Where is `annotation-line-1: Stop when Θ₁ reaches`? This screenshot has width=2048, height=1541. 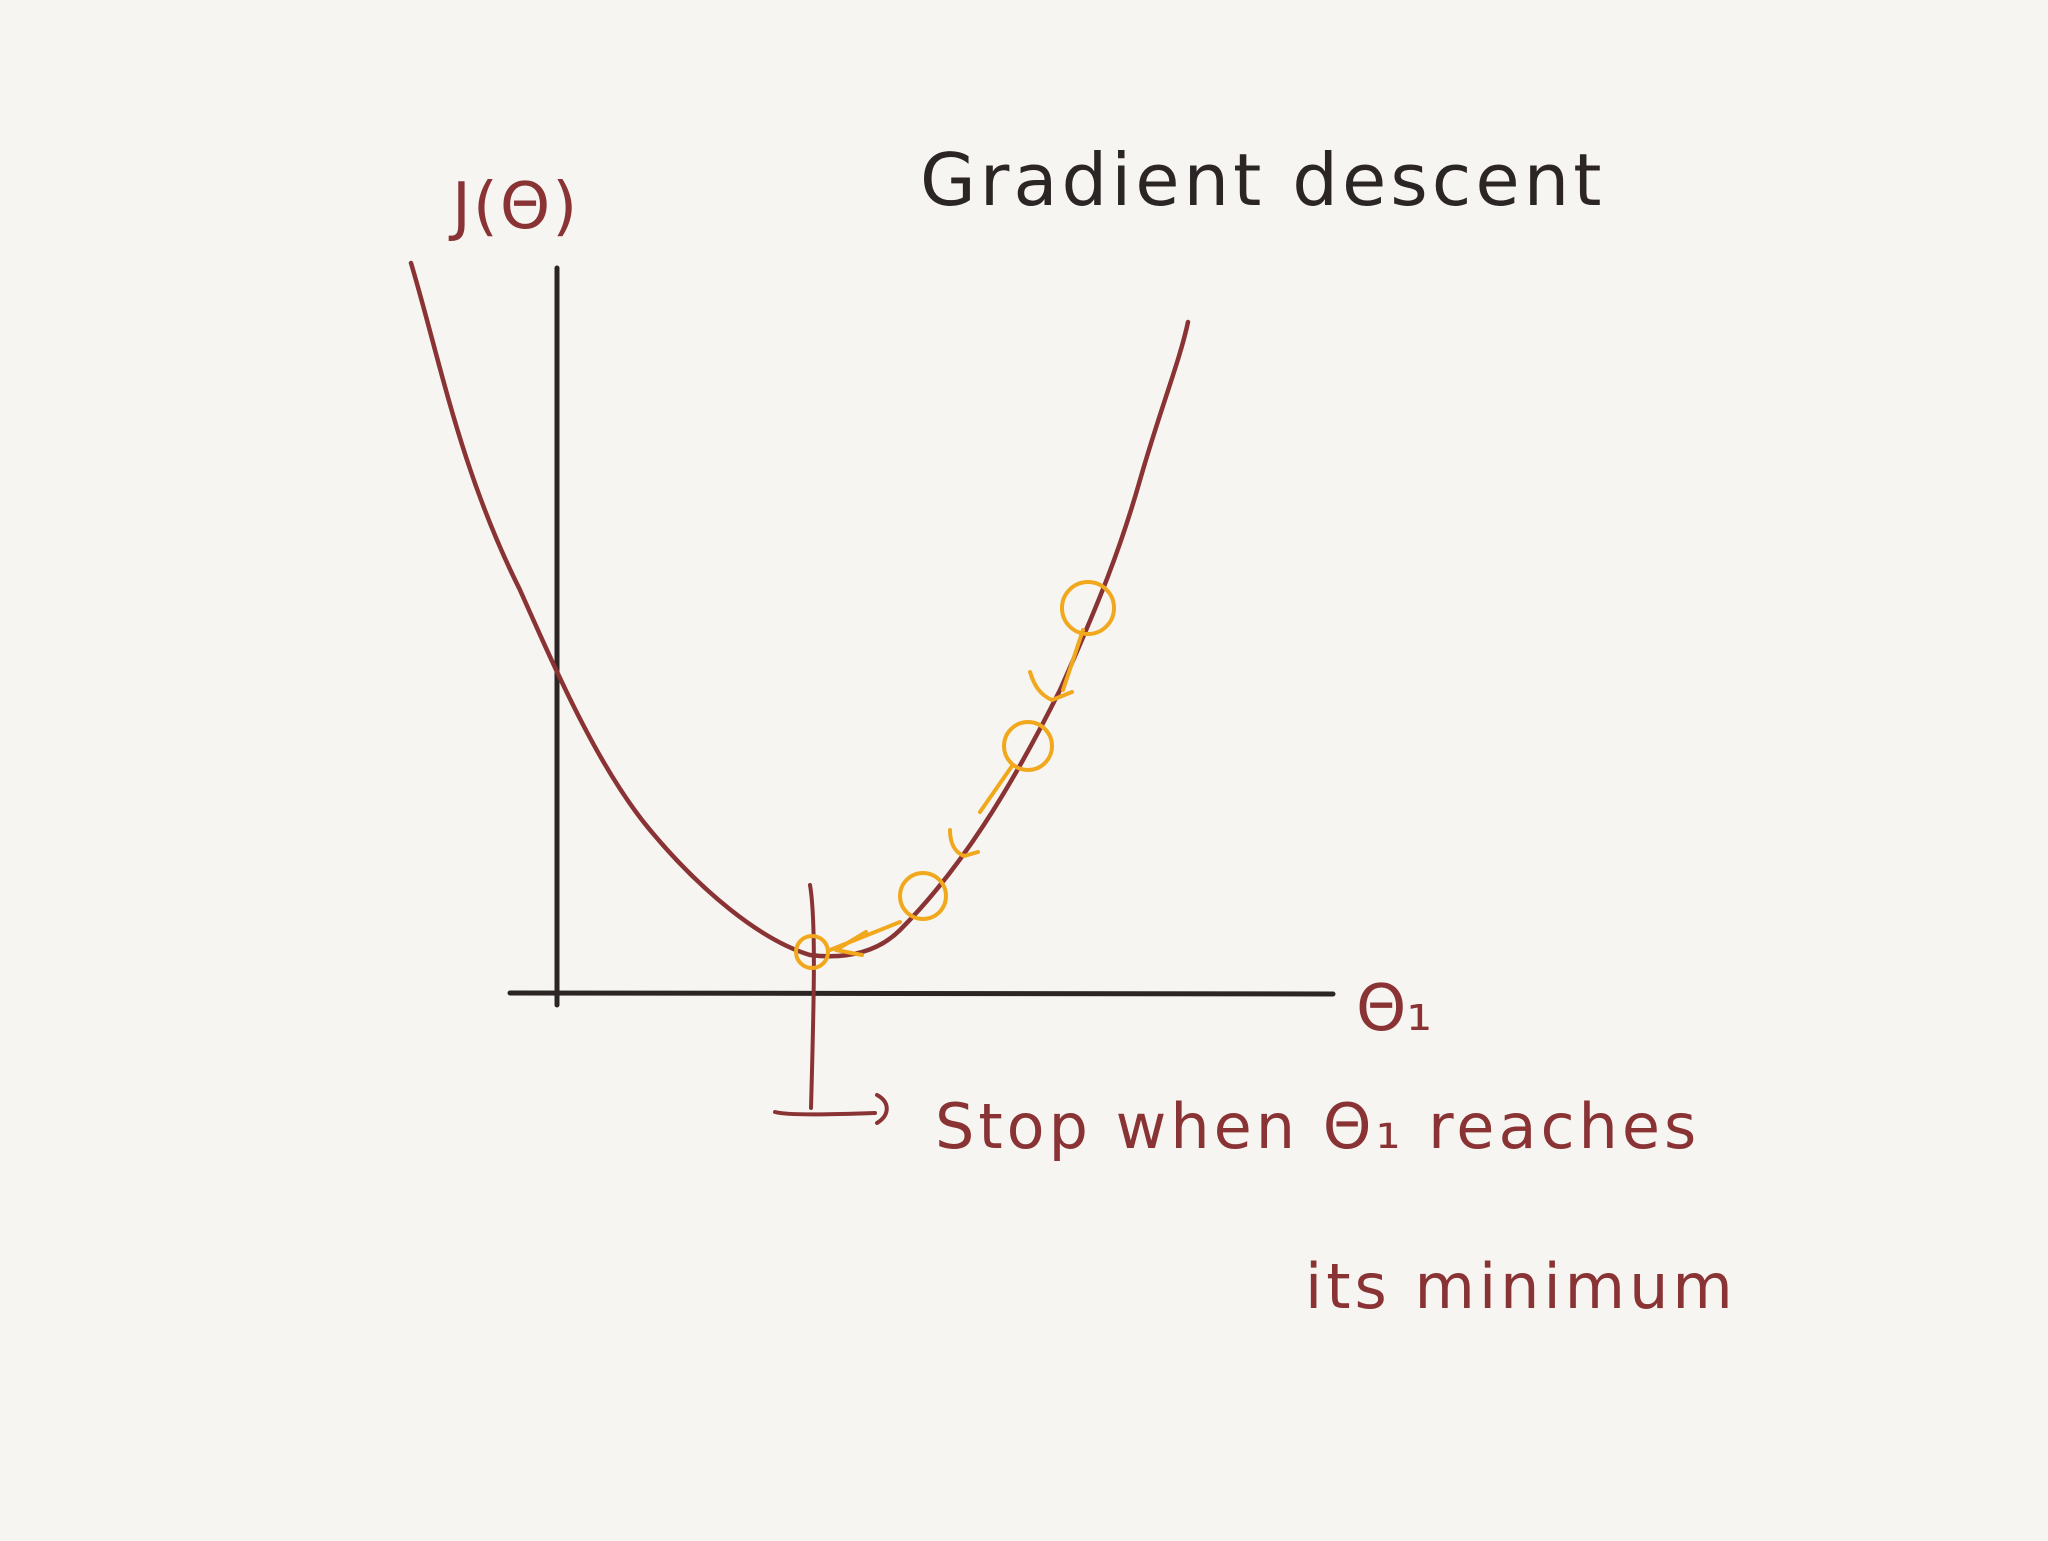
annotation-line-1: Stop when Θ₁ reaches is located at coordinates (1317, 1126).